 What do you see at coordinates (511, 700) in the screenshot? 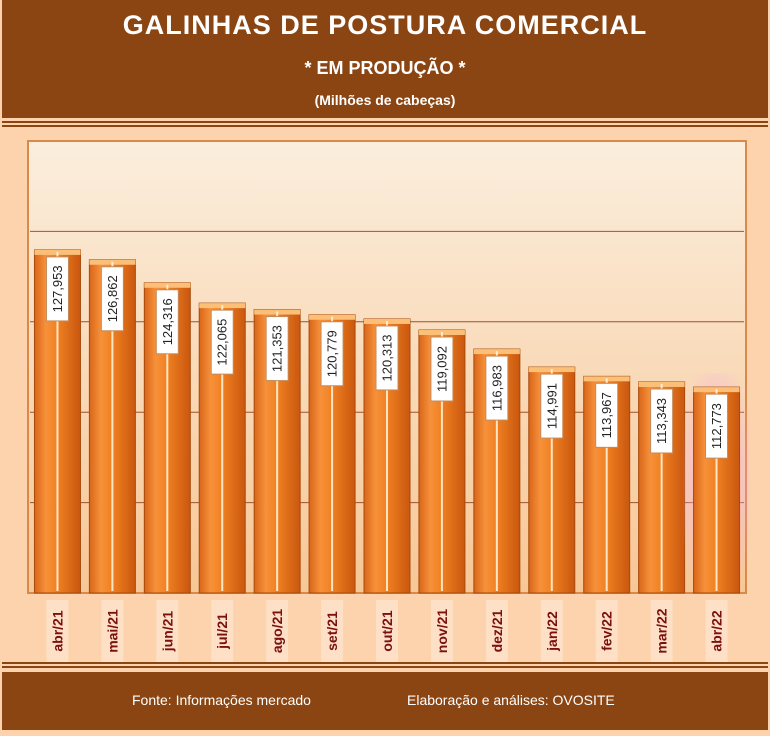
I see `credit-note: Elaboração e análises: OVOSITE` at bounding box center [511, 700].